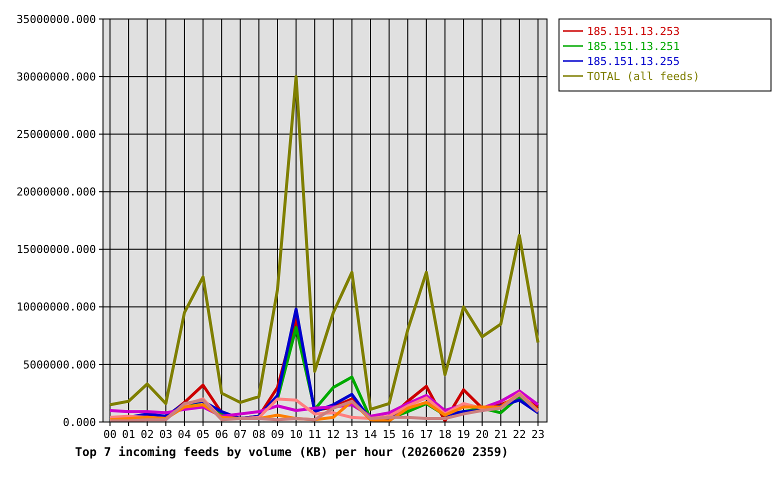  Describe the element at coordinates (259, 434) in the screenshot. I see `x-tick-label: 08` at that location.